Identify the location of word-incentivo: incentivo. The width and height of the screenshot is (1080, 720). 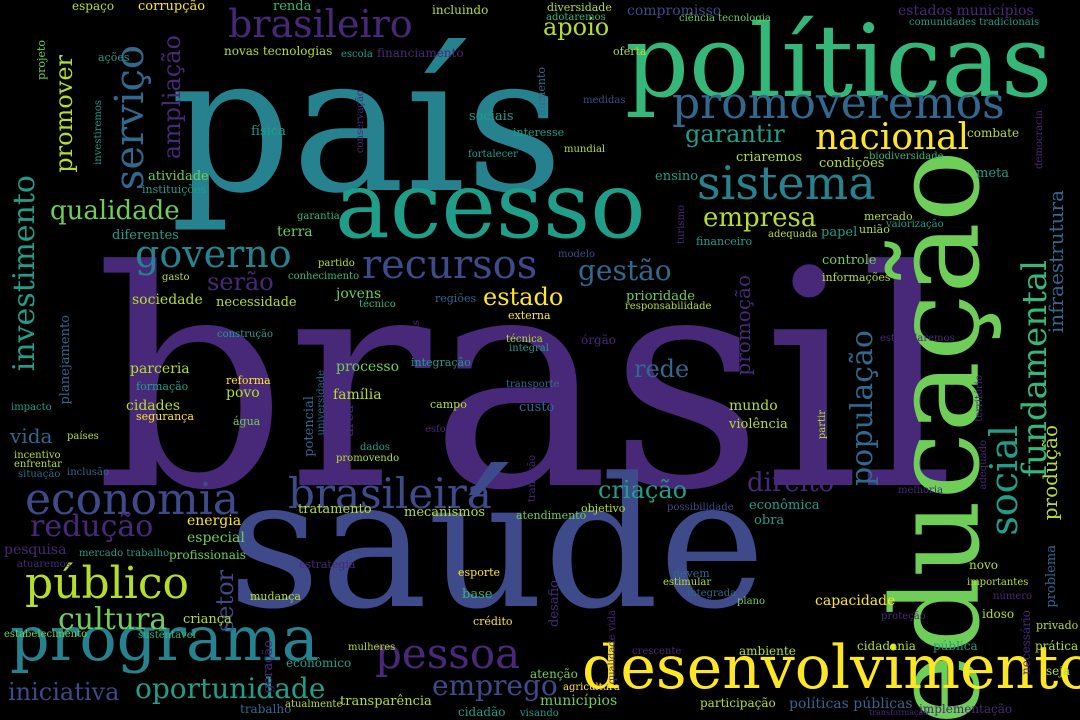
(37, 455).